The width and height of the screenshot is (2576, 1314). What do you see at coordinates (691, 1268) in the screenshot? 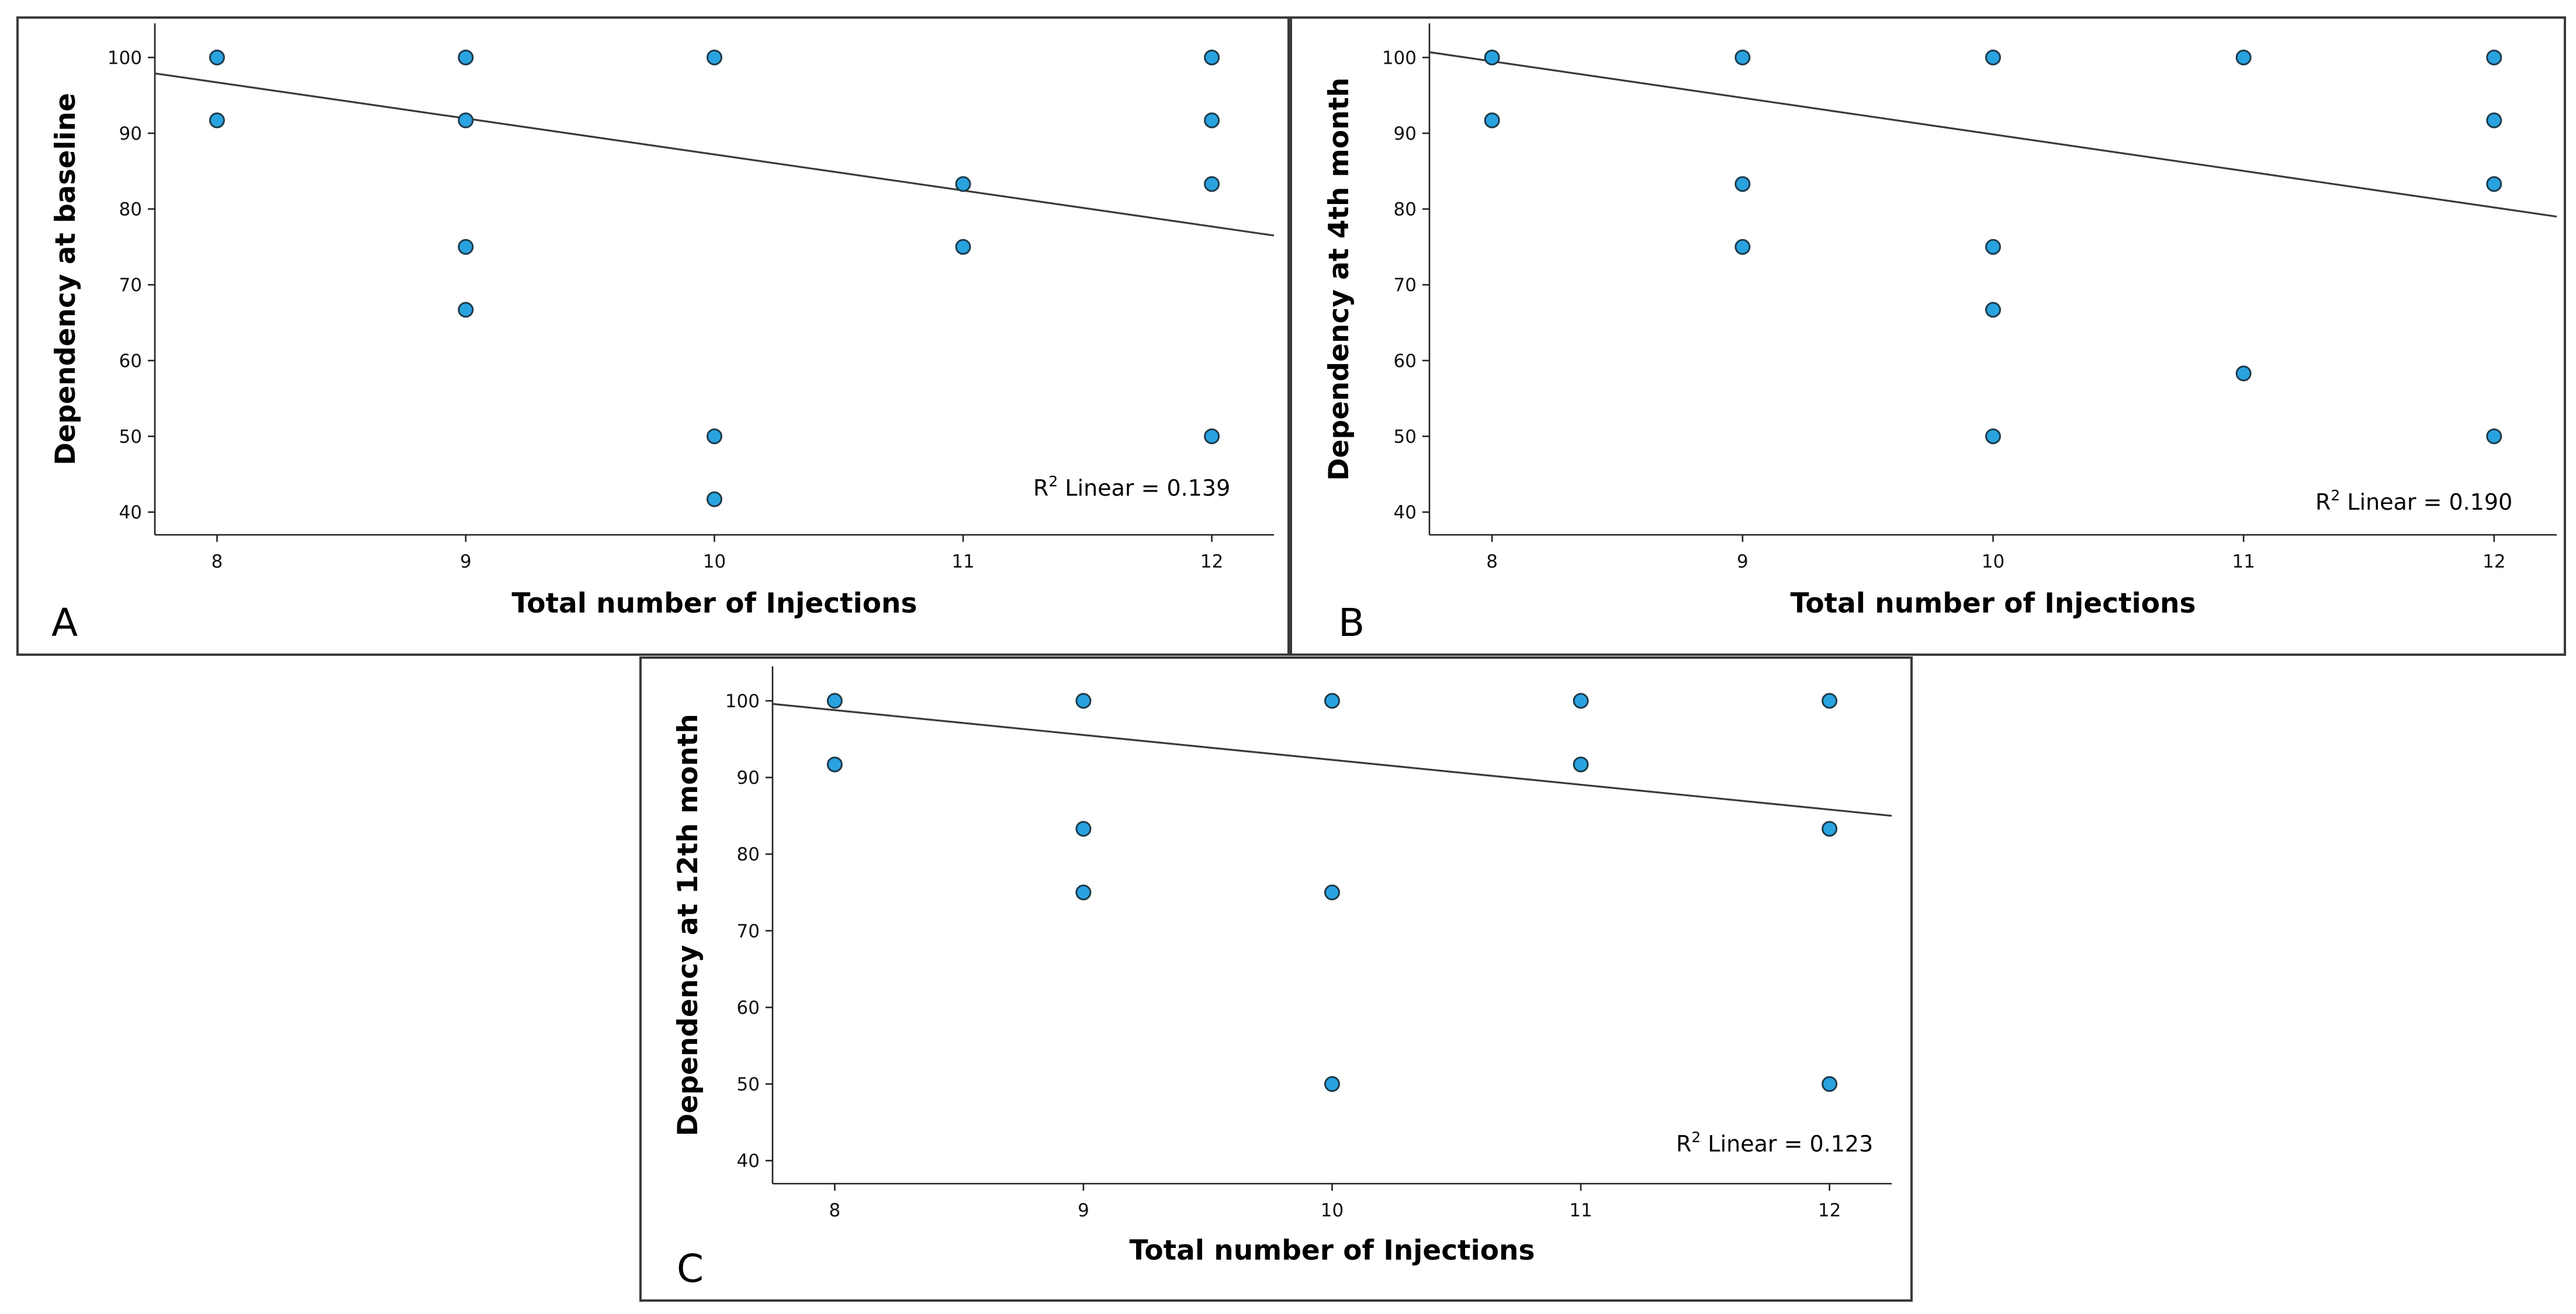
I see `panel-letter: C` at bounding box center [691, 1268].